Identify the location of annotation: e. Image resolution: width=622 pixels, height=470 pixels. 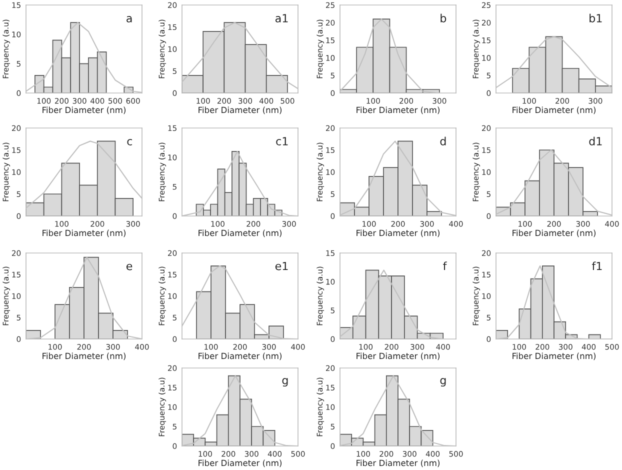
(129, 267).